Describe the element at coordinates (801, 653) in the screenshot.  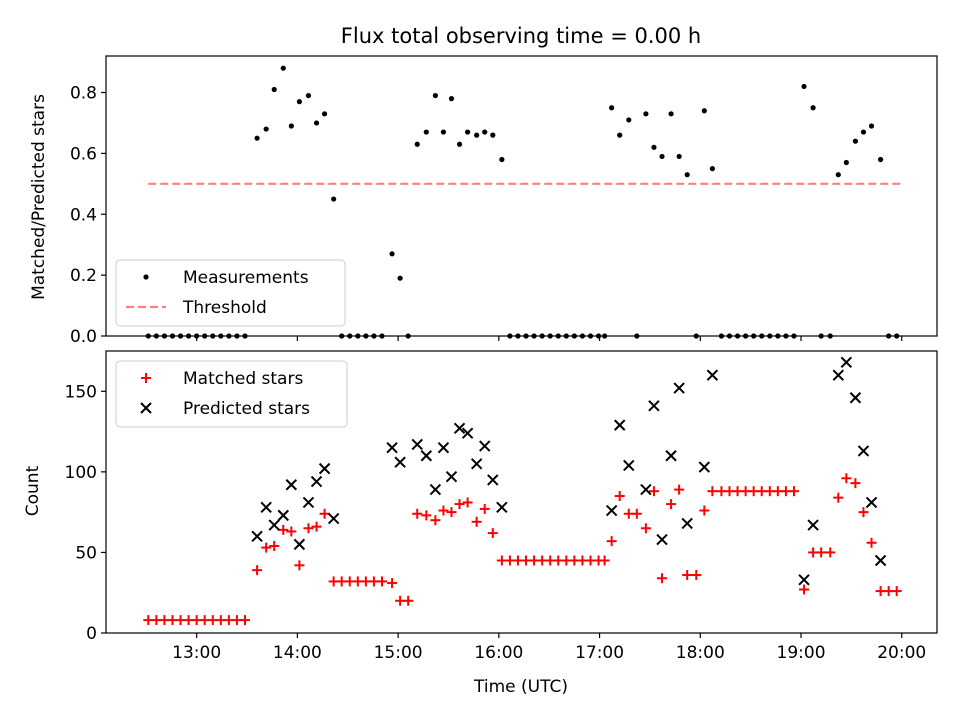
I see `x-tick-label: 19:00` at that location.